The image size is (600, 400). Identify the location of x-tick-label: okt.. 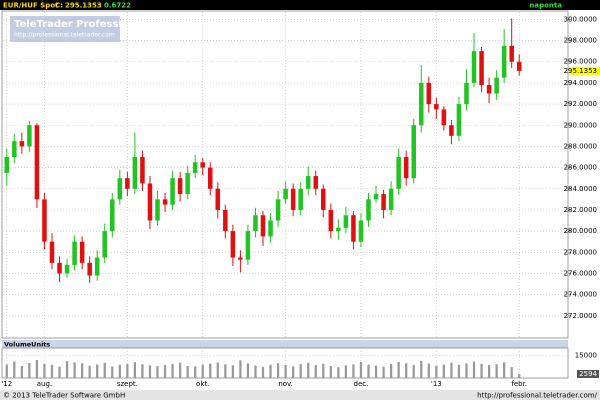
(202, 384).